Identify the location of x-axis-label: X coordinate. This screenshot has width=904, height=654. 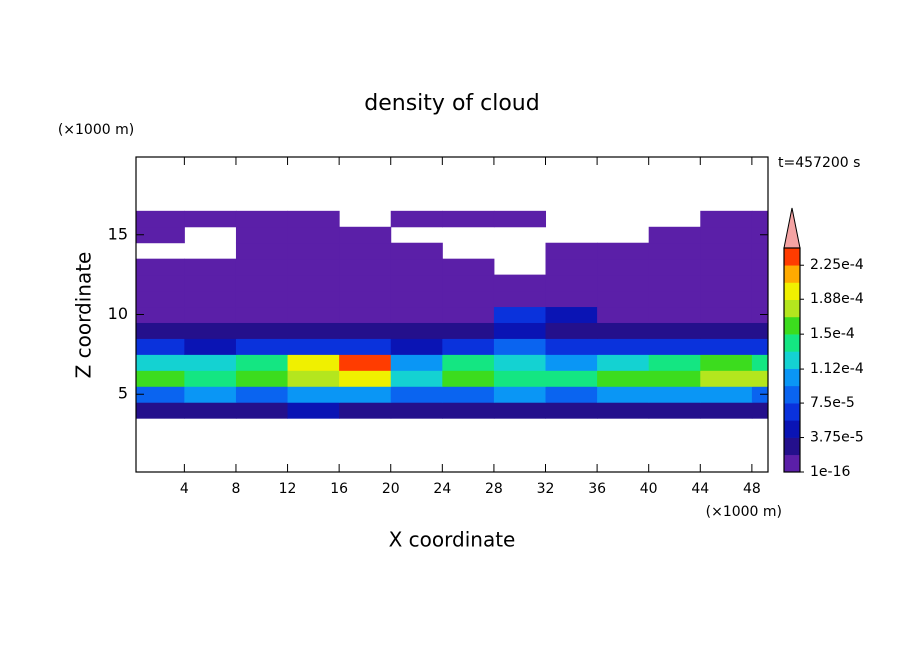
(452, 540).